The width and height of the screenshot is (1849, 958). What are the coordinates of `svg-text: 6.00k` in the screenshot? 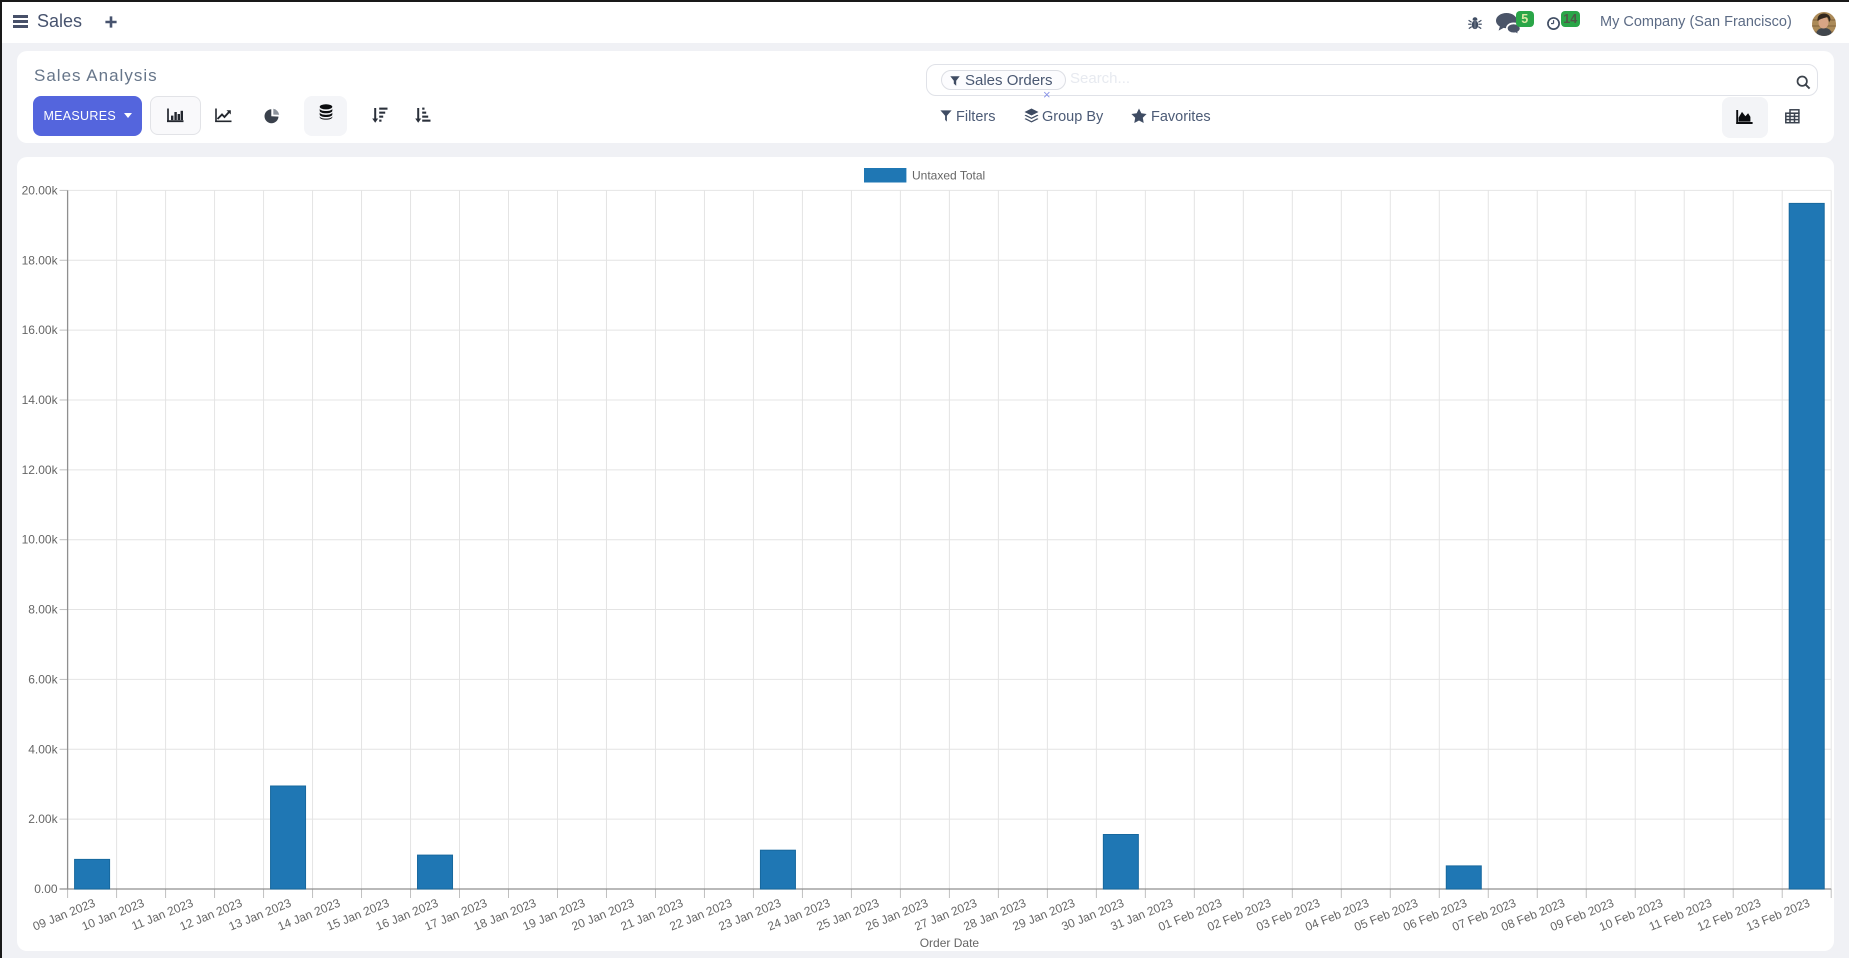 It's located at (43, 679).